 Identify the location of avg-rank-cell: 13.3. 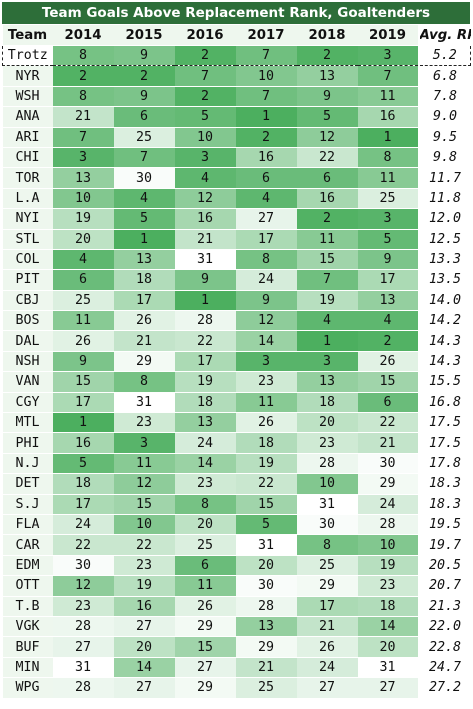
(444, 260).